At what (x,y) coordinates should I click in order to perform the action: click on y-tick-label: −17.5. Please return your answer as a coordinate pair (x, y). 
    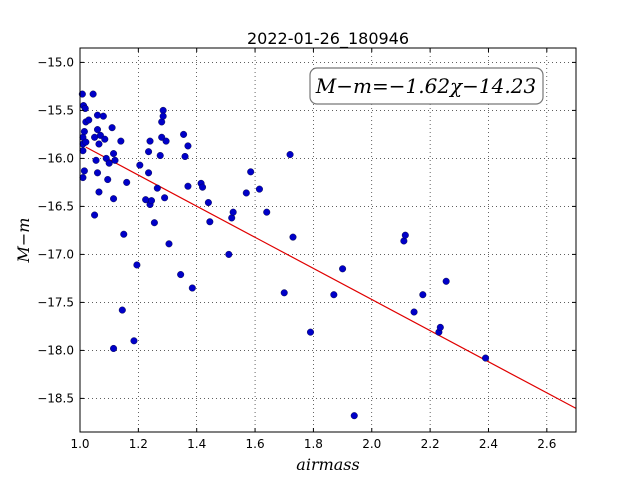
    Looking at the image, I should click on (55, 302).